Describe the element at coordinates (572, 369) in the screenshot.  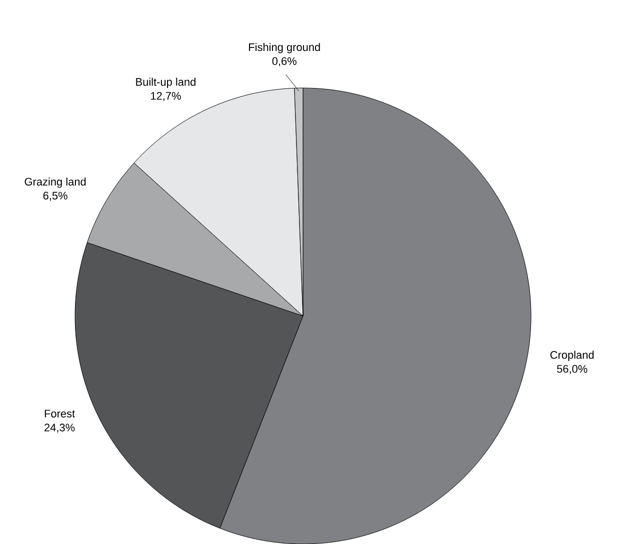
I see `data-label: 56,0%` at that location.